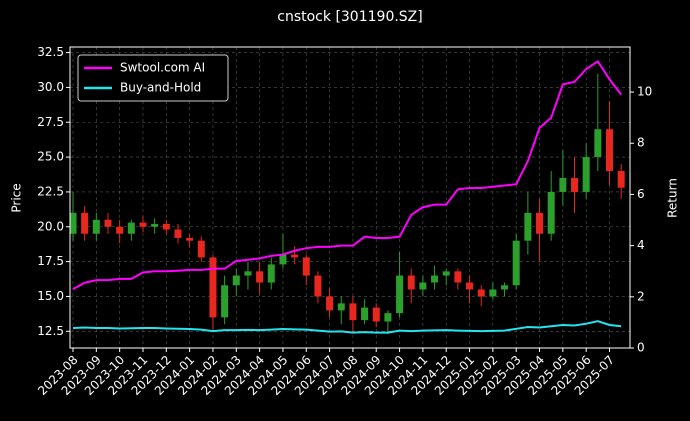  Describe the element at coordinates (641, 143) in the screenshot. I see `y2-tick-label: 8` at that location.